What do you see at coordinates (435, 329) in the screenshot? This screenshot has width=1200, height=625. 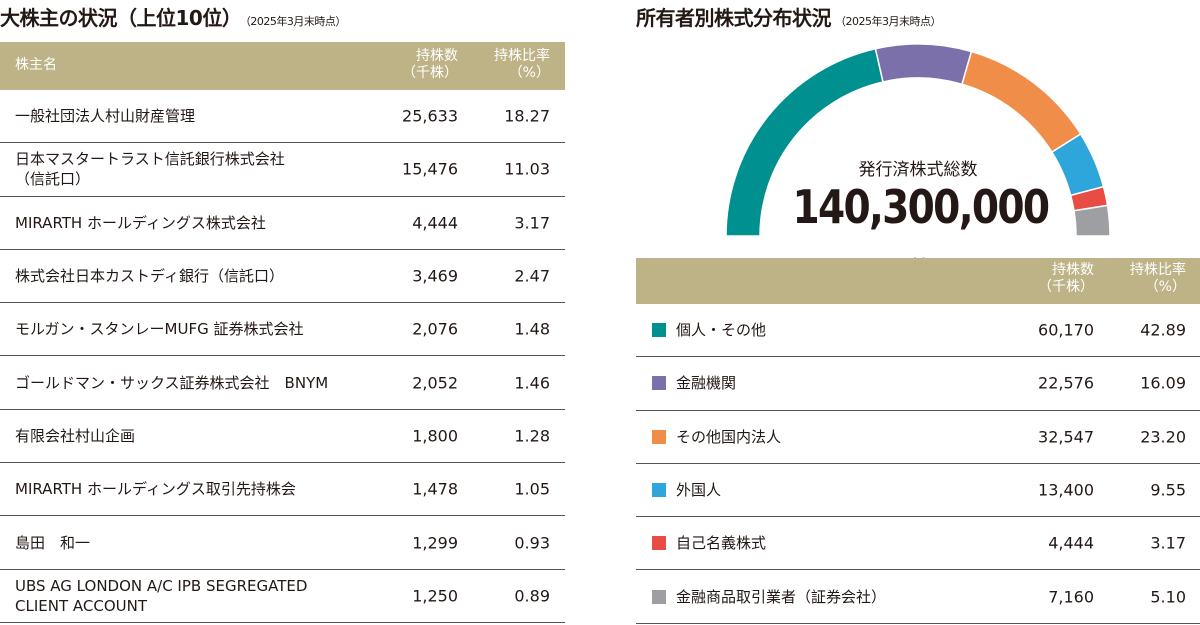 I see `shares-value: 2,076` at bounding box center [435, 329].